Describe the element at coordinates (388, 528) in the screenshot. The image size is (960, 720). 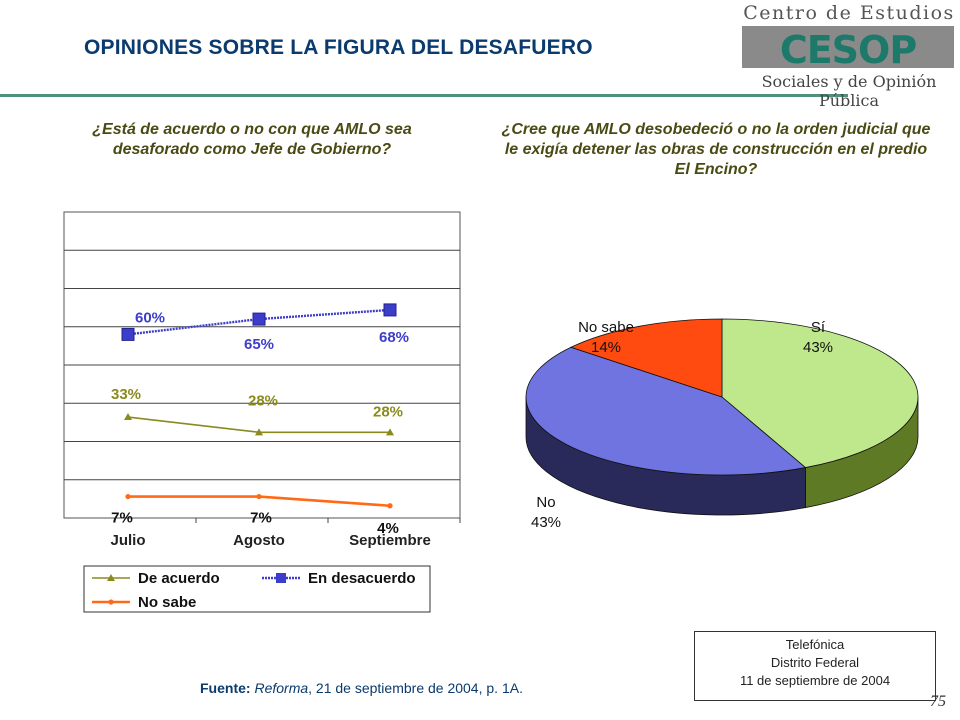
I see `data-label: 4%` at that location.